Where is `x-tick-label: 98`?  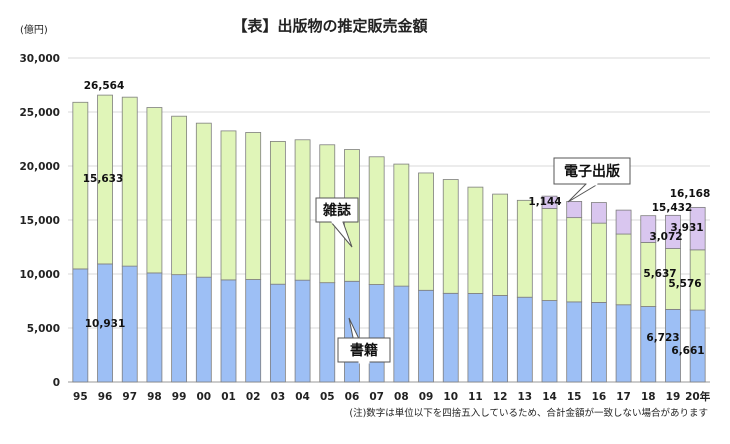 x-tick-label: 98 is located at coordinates (154, 397).